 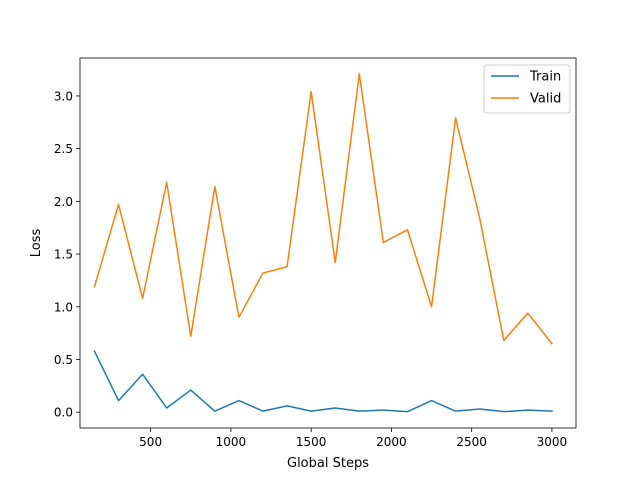 What do you see at coordinates (391, 442) in the screenshot?
I see `x-tick-label: 2000` at bounding box center [391, 442].